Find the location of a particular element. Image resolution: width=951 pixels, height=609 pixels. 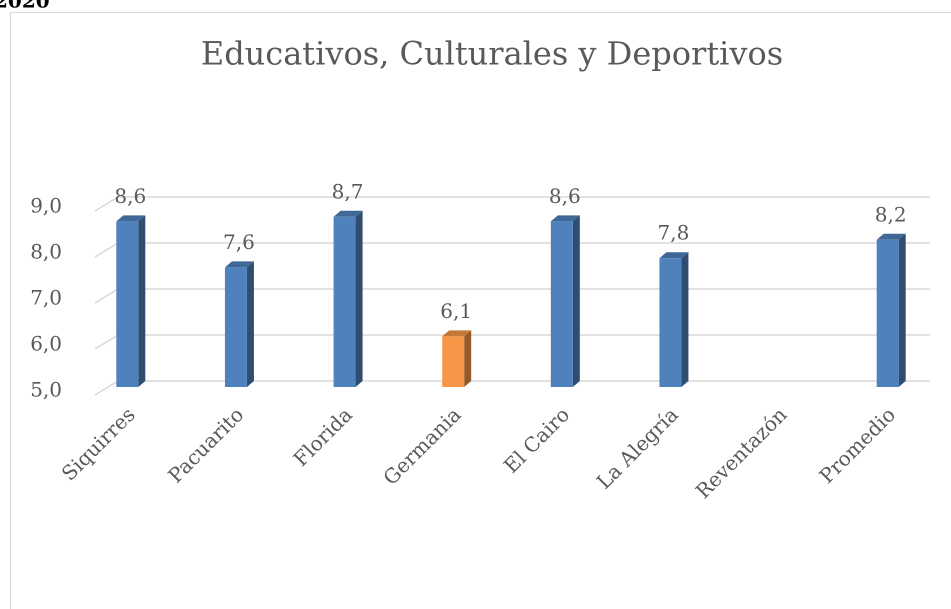

data-label: 6,1 is located at coordinates (456, 311).